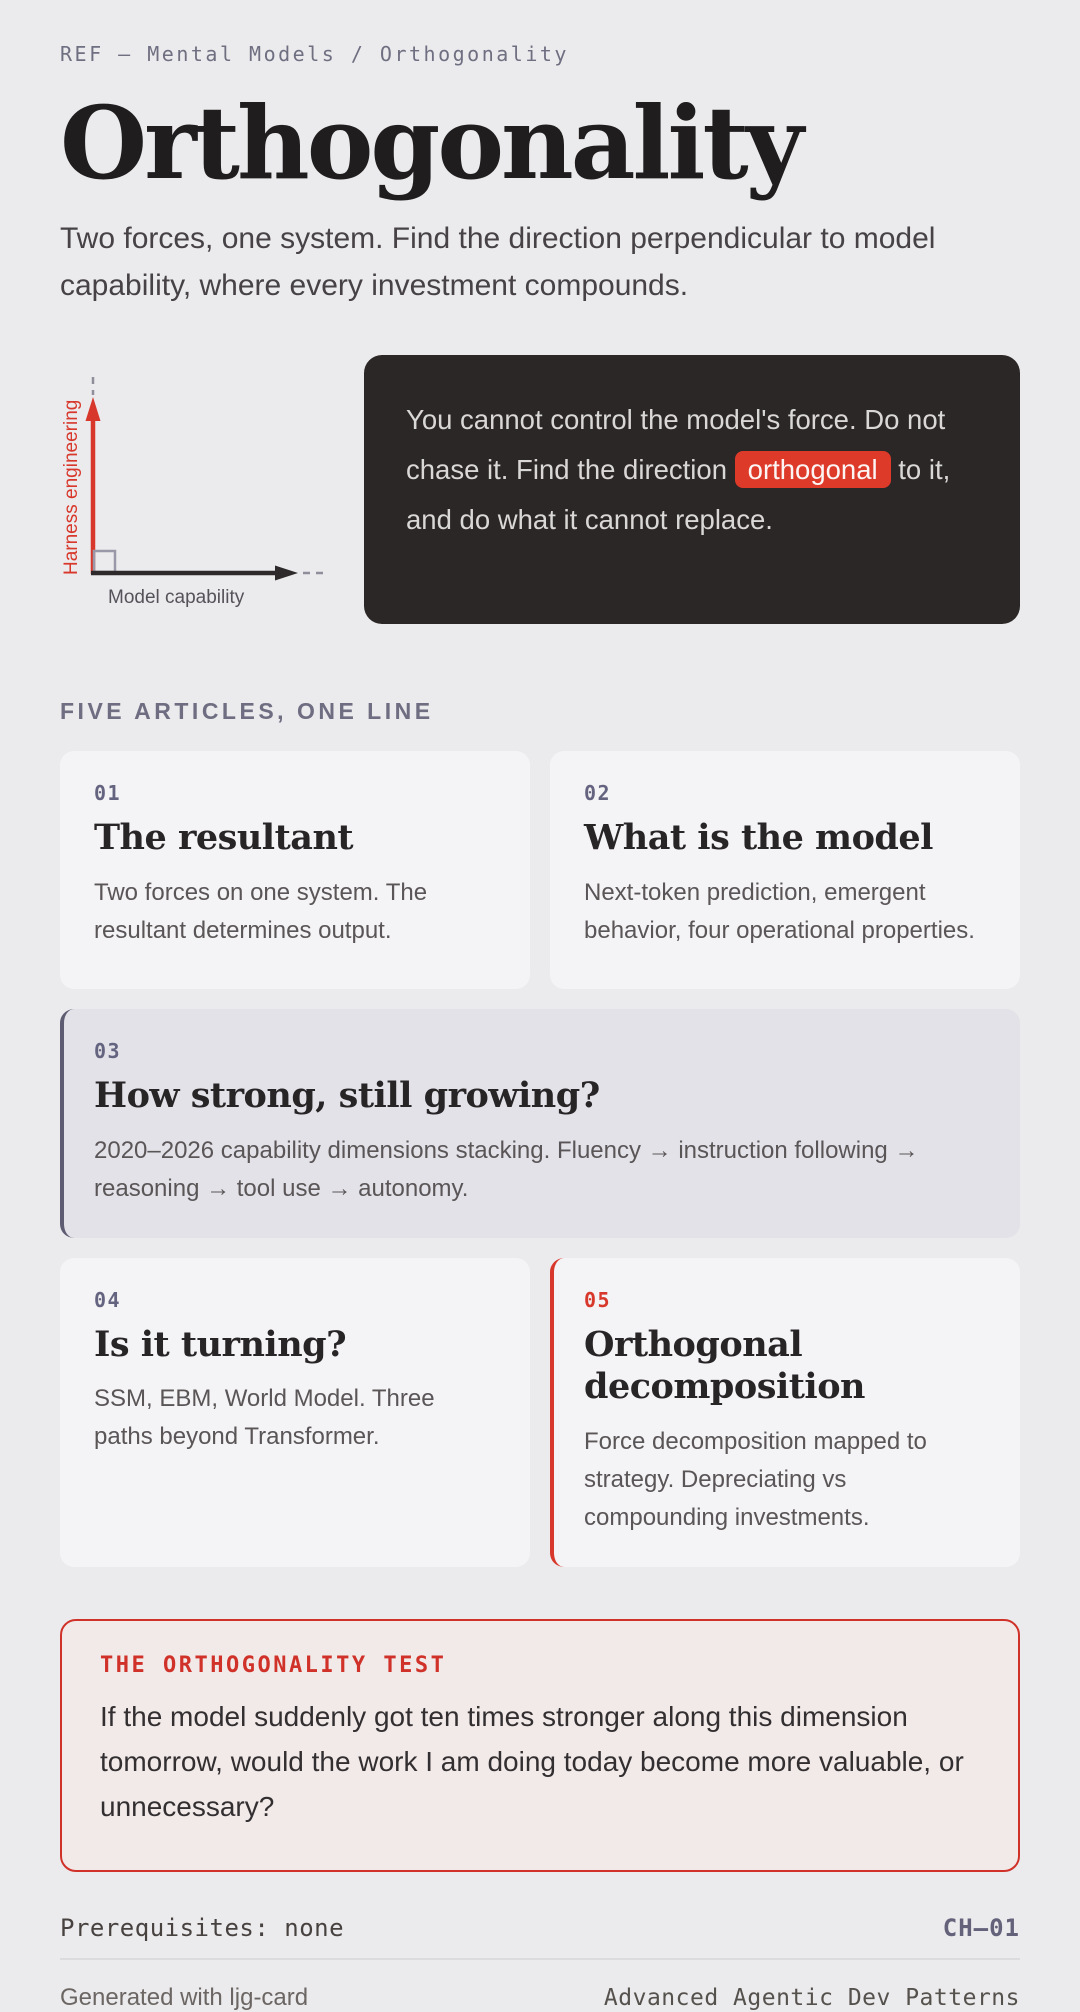 This screenshot has height=2012, width=1080. Describe the element at coordinates (71, 487) in the screenshot. I see `y-axis-label: Harness engineering` at that location.